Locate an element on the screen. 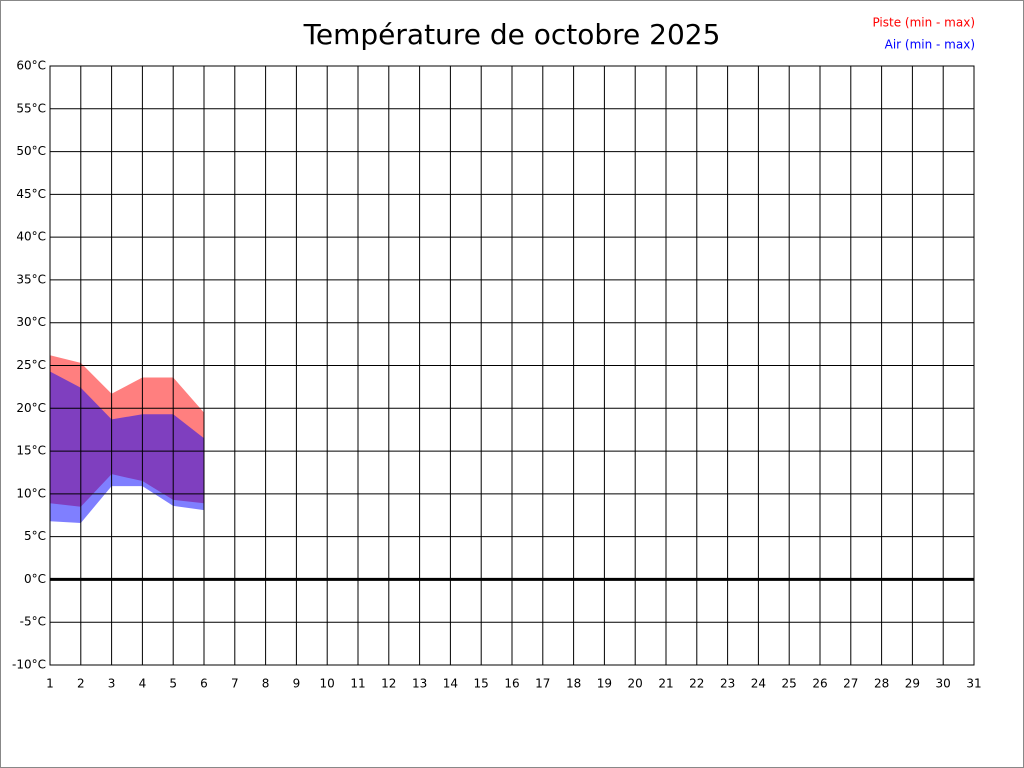  x-tick-label: 17 is located at coordinates (542, 684).